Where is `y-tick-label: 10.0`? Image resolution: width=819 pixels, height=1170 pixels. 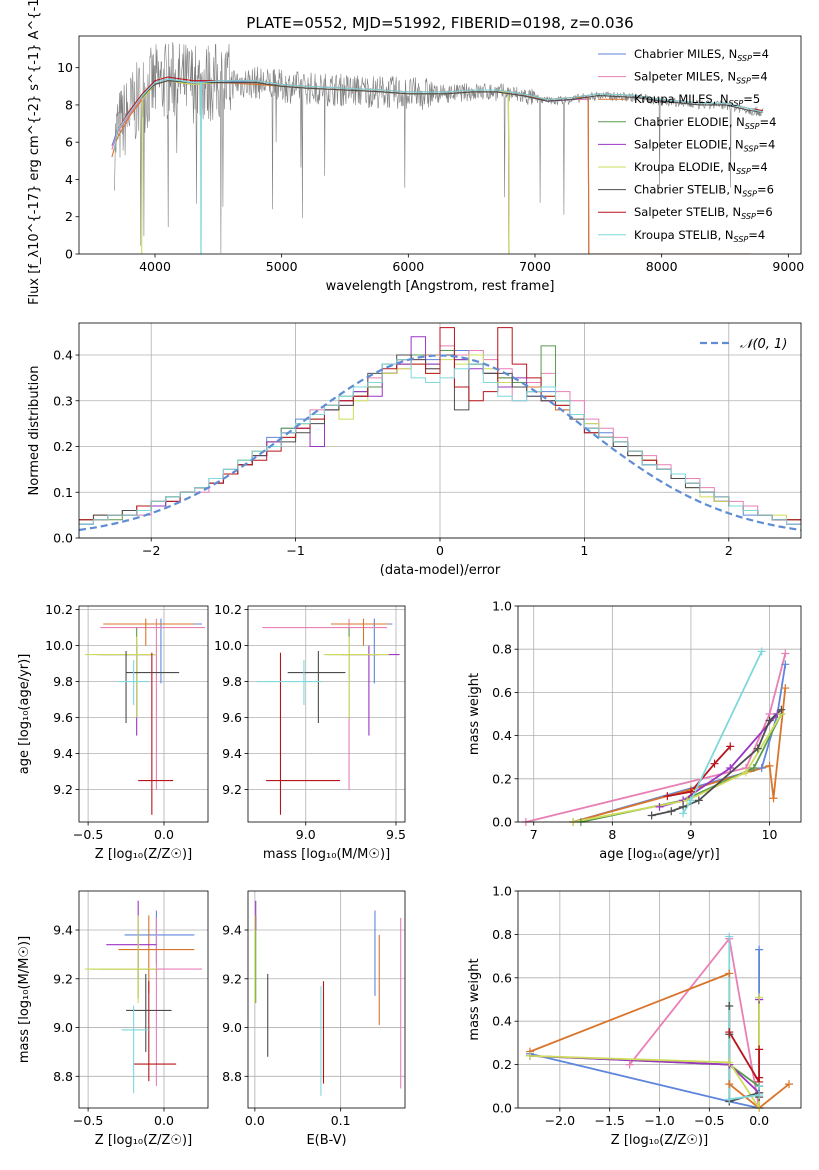
y-tick-label: 10.0 is located at coordinates (228, 645).